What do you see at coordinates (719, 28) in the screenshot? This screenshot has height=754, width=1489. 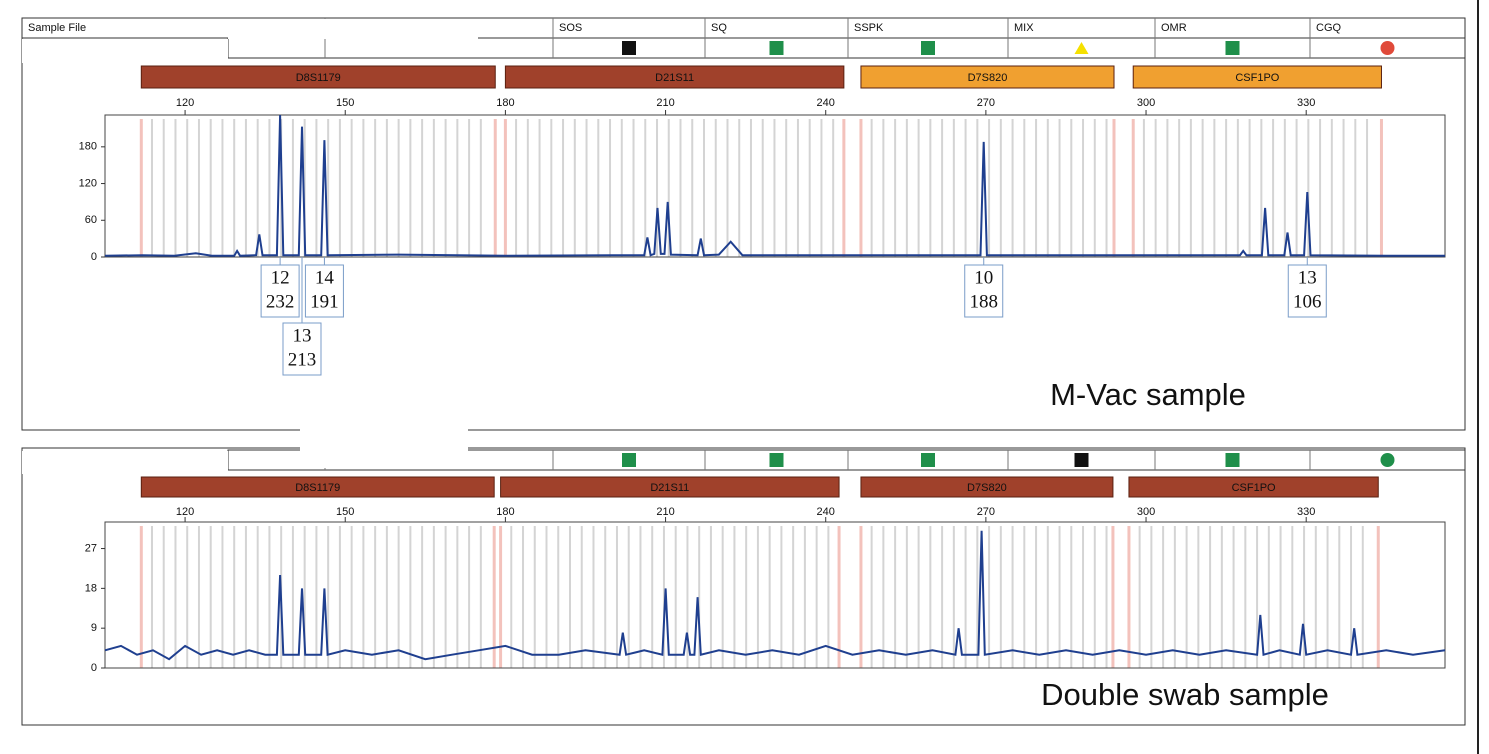 I see `header-label: SQ` at bounding box center [719, 28].